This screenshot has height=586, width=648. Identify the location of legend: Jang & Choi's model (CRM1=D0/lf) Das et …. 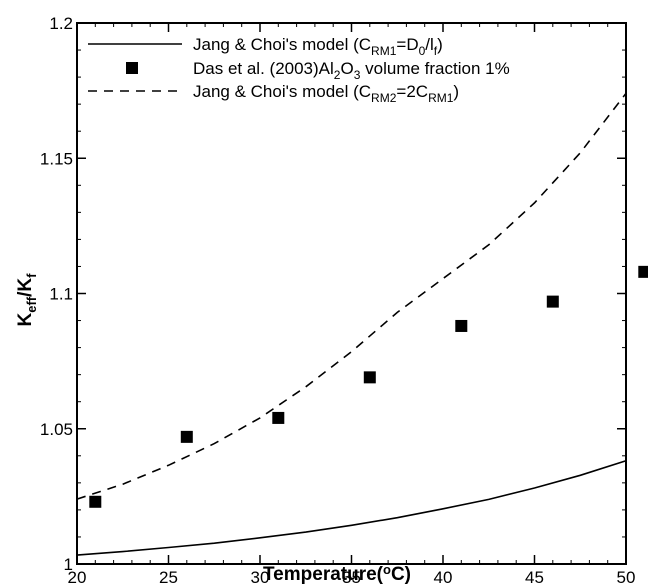
(299, 70).